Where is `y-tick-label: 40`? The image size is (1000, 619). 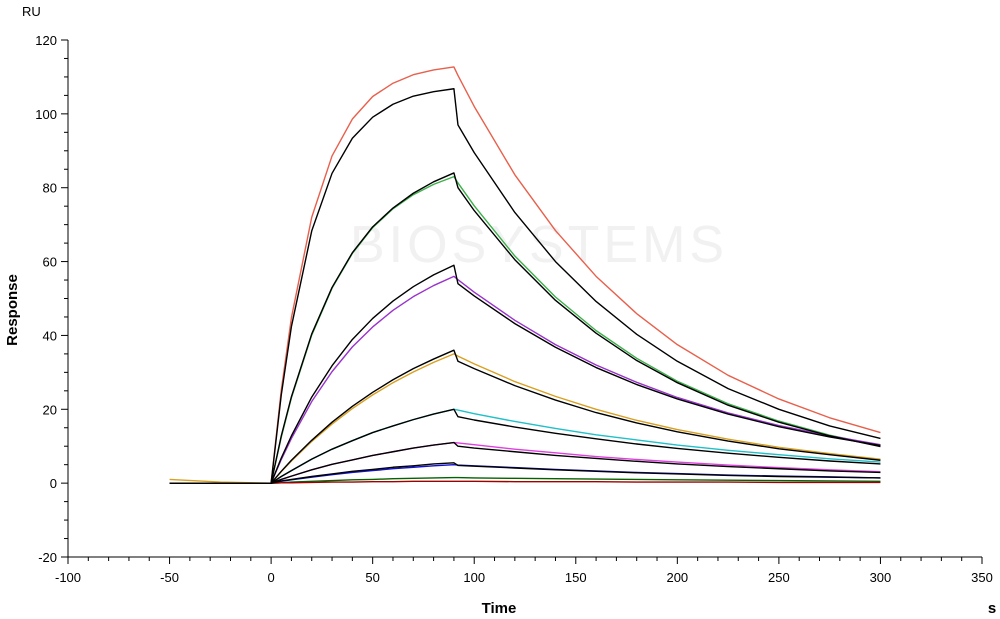 y-tick-label: 40 is located at coordinates (50, 335).